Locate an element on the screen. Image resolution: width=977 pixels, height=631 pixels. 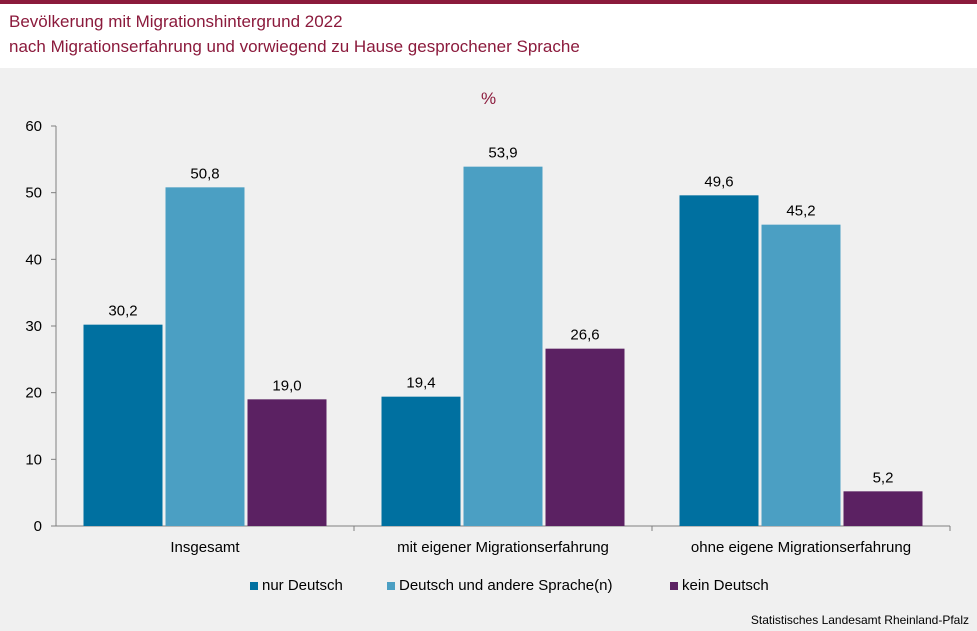
legend-label: kein Deutsch is located at coordinates (725, 585).